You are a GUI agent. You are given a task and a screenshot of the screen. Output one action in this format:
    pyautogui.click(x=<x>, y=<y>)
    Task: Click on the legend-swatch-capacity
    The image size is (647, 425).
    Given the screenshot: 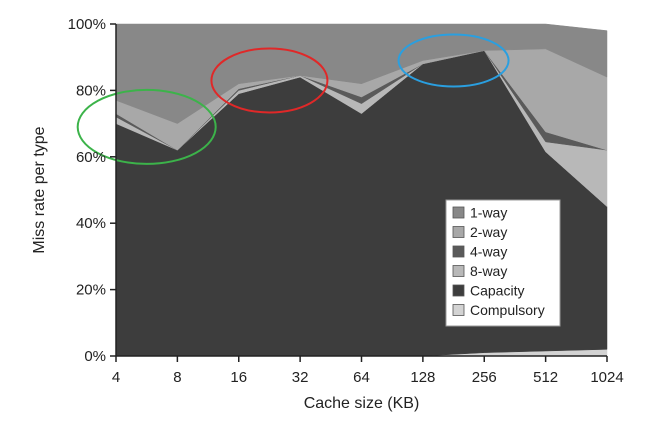 What is the action you would take?
    pyautogui.click(x=458, y=290)
    